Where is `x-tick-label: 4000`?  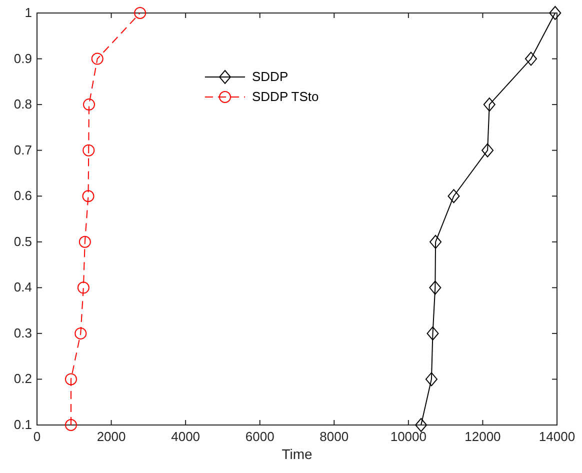 x-tick-label: 4000 is located at coordinates (185, 436).